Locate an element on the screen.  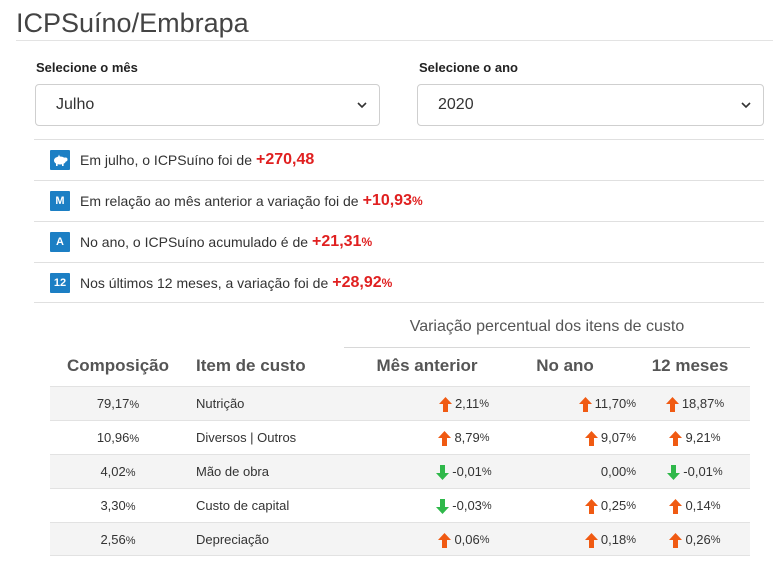
table-row: 10,96% Diversos | Outros 8,79% 9,07% 9,21% is located at coordinates (400, 437).